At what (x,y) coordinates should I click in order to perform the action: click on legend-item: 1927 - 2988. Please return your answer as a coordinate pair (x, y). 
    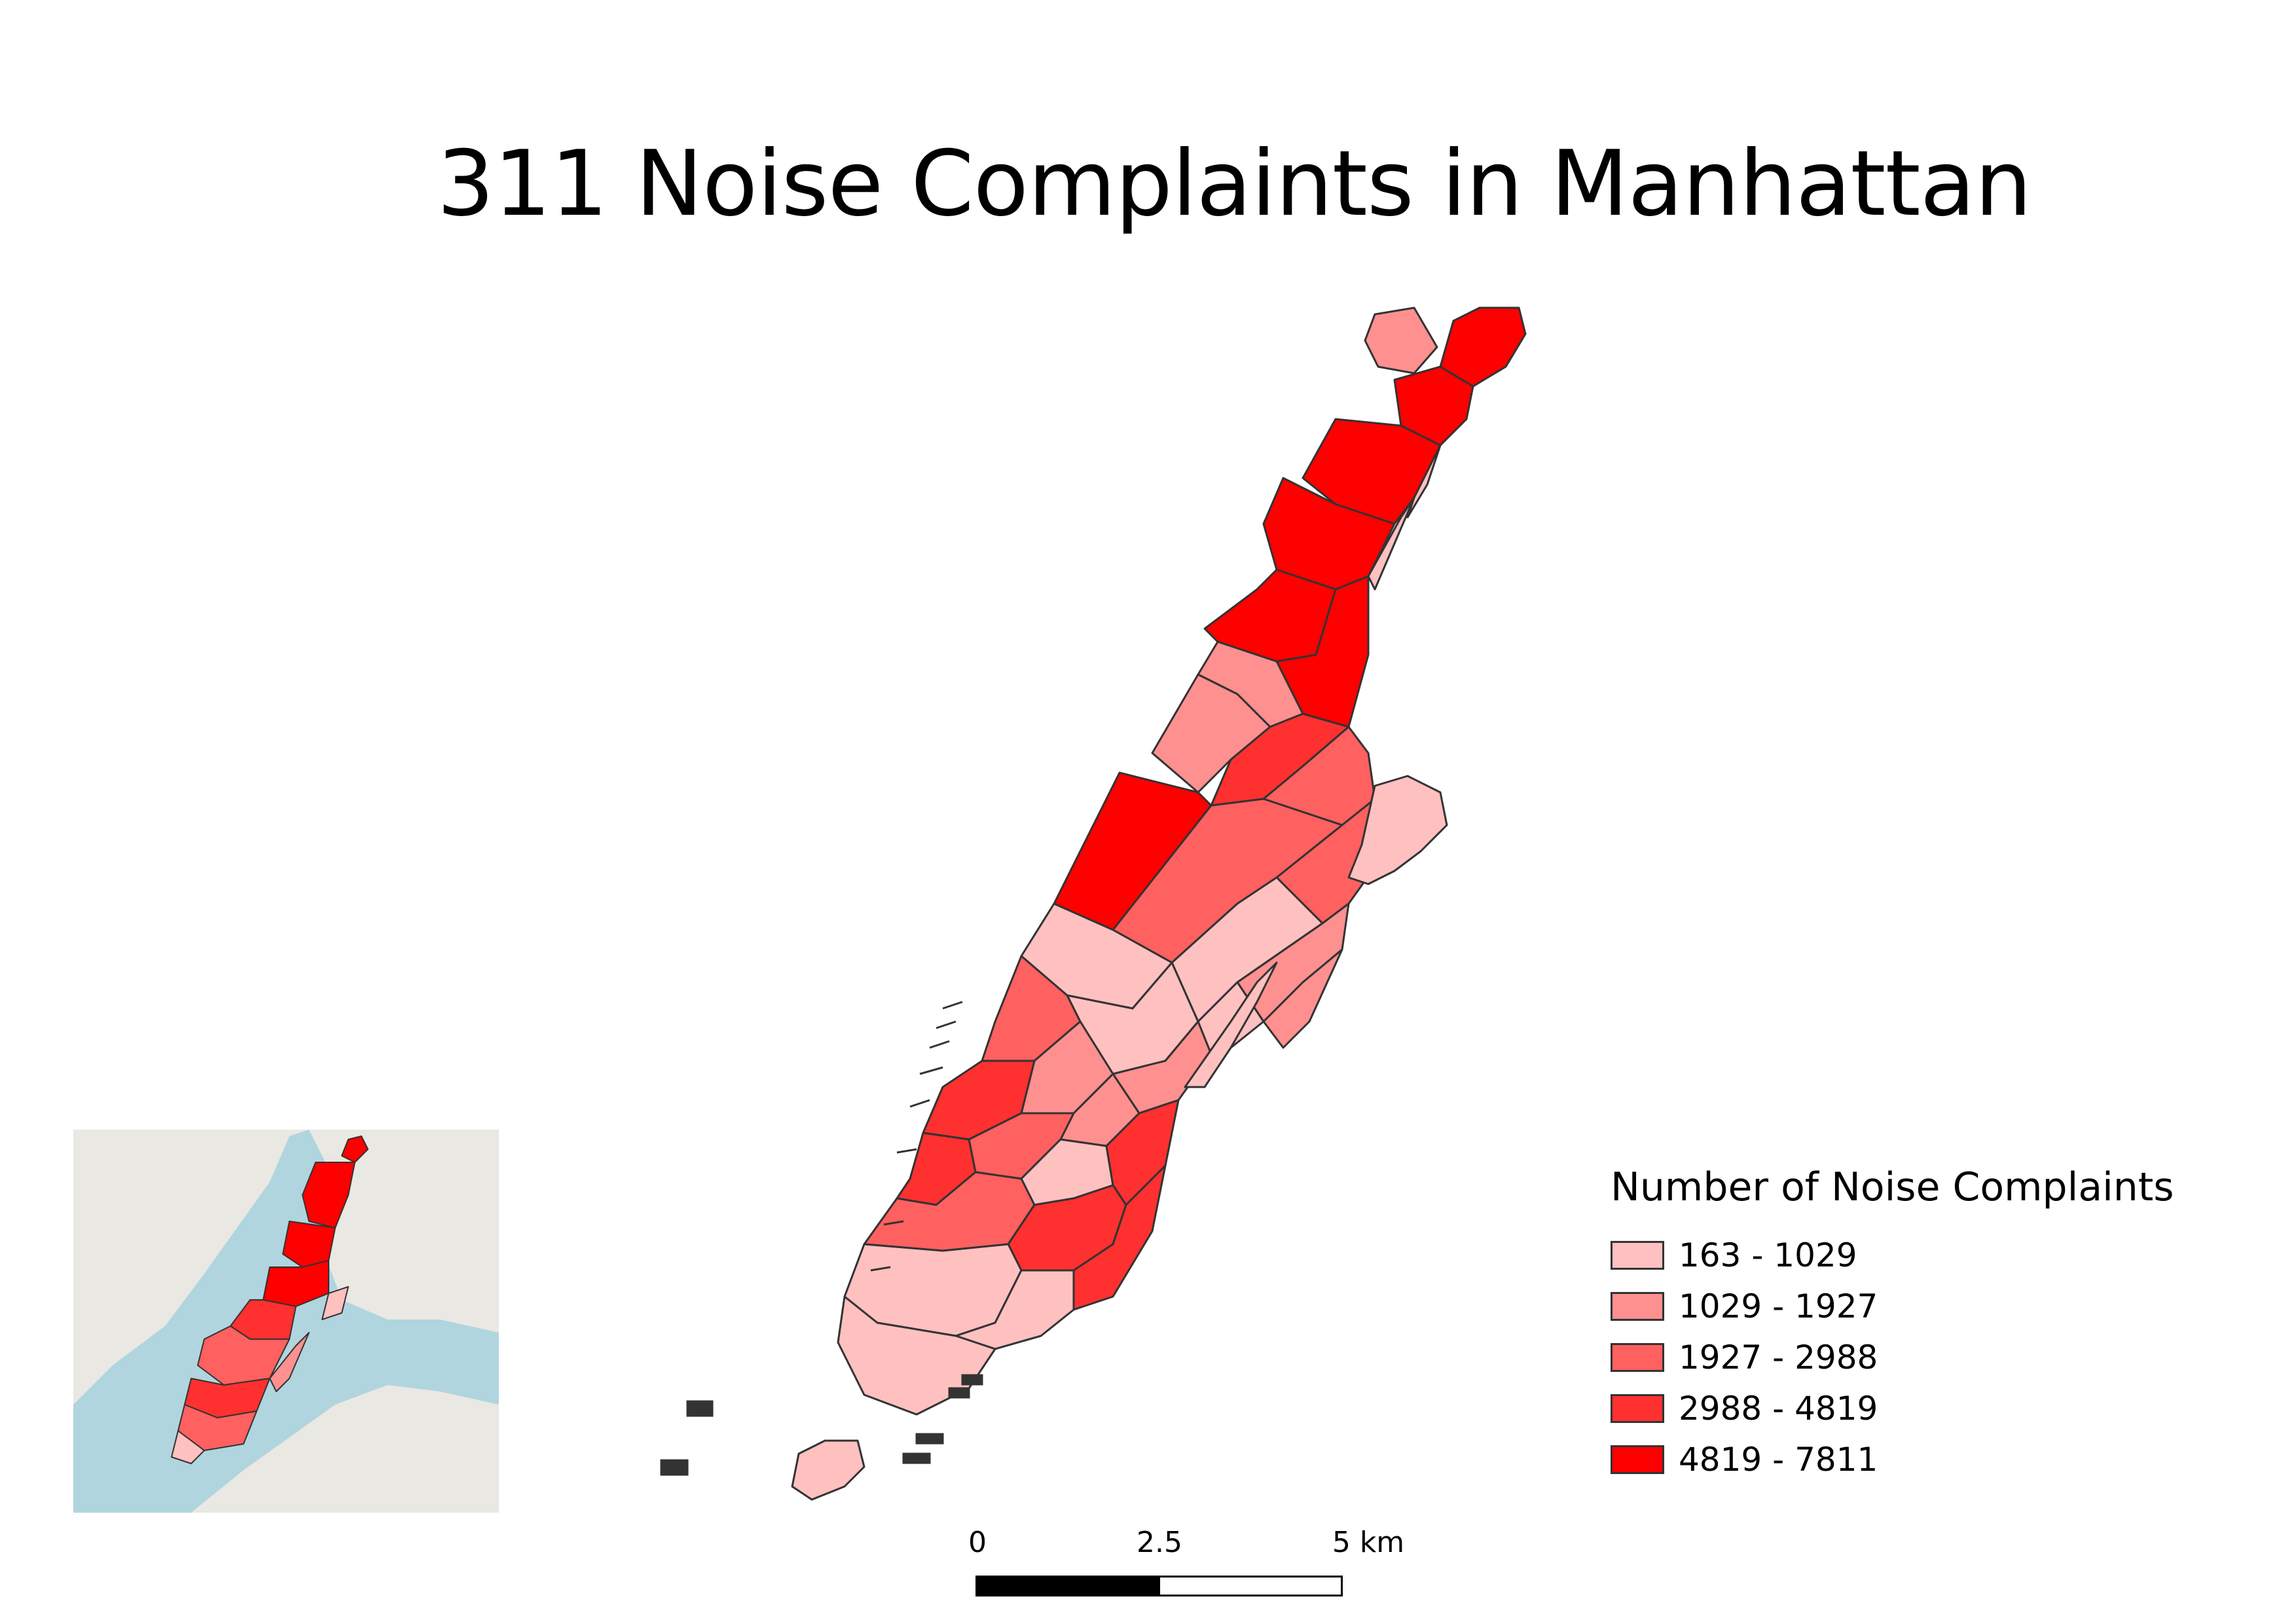
    Looking at the image, I should click on (1892, 1357).